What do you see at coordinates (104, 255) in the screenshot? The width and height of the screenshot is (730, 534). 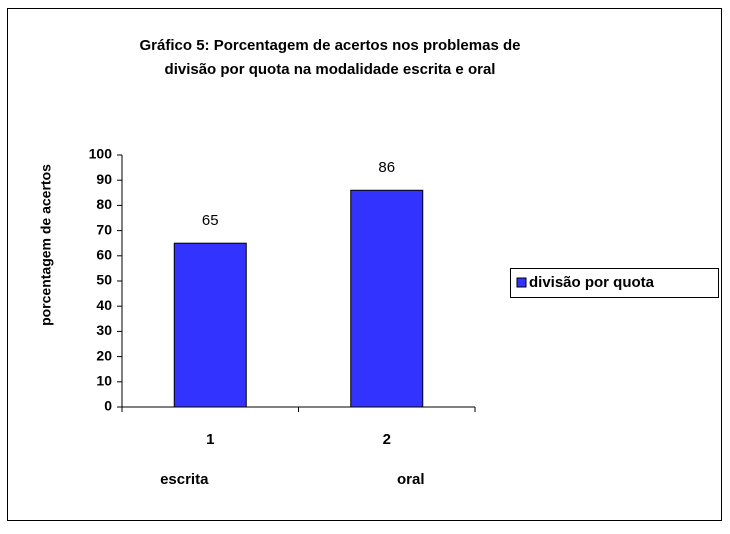 I see `y-tick-label: 60` at bounding box center [104, 255].